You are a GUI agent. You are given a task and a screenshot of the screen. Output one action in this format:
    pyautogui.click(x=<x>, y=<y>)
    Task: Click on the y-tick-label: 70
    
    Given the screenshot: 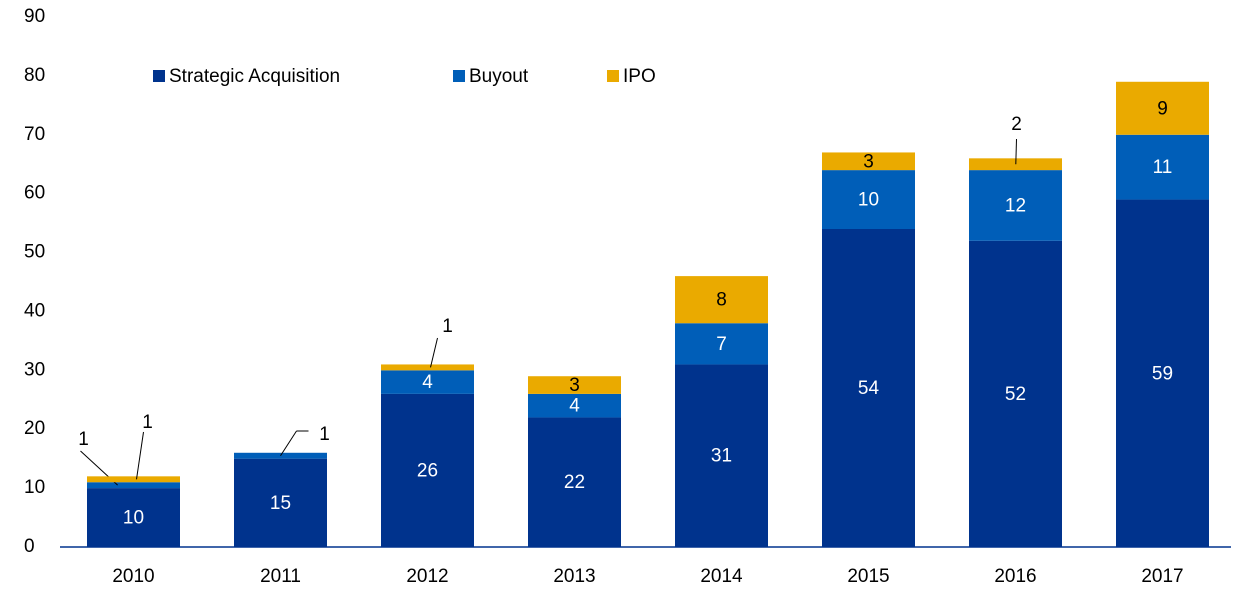 What is the action you would take?
    pyautogui.click(x=34, y=134)
    